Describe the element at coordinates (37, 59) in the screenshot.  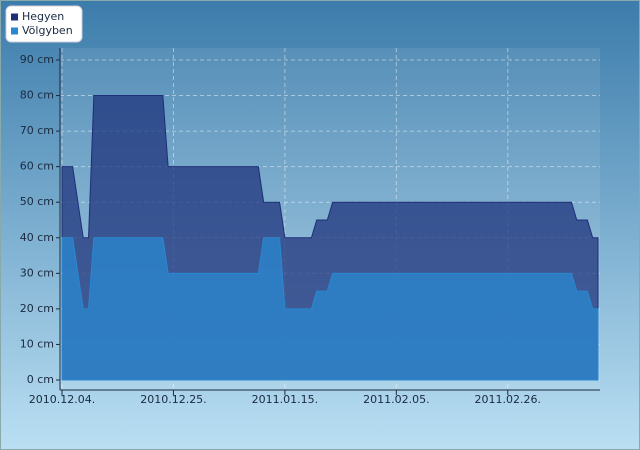
I see `y-tick-label: 90 cm` at that location.